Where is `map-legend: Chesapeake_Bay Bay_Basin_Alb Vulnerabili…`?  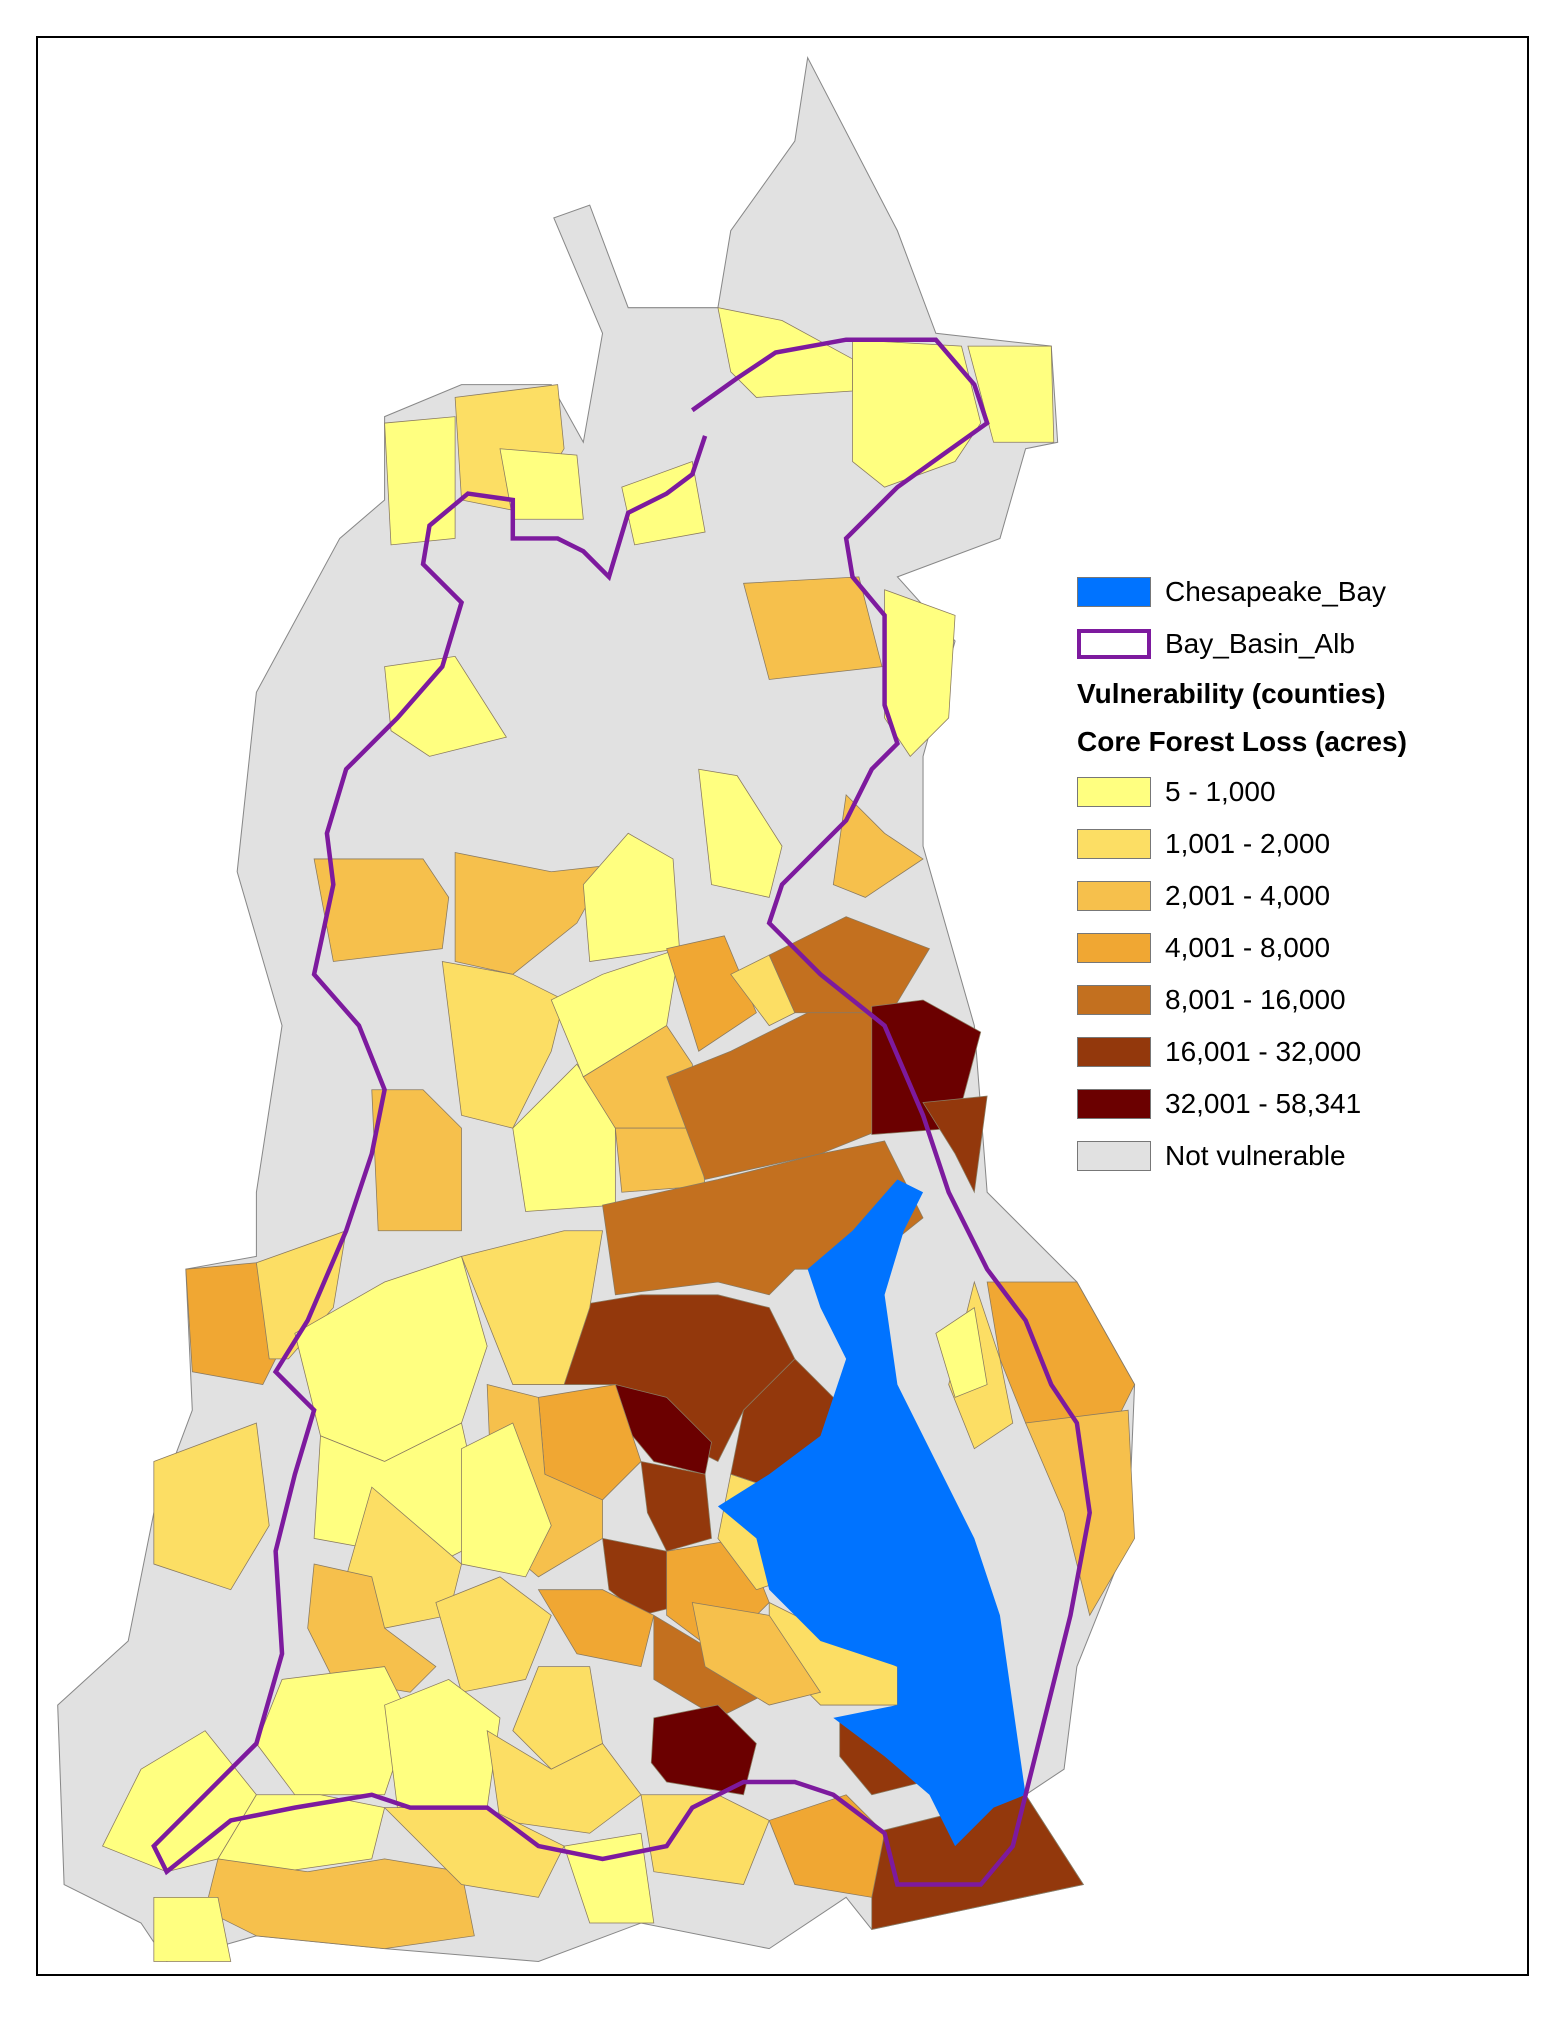 map-legend: Chesapeake_Bay Bay_Basin_Alb Vulnerabili… is located at coordinates (1242, 874).